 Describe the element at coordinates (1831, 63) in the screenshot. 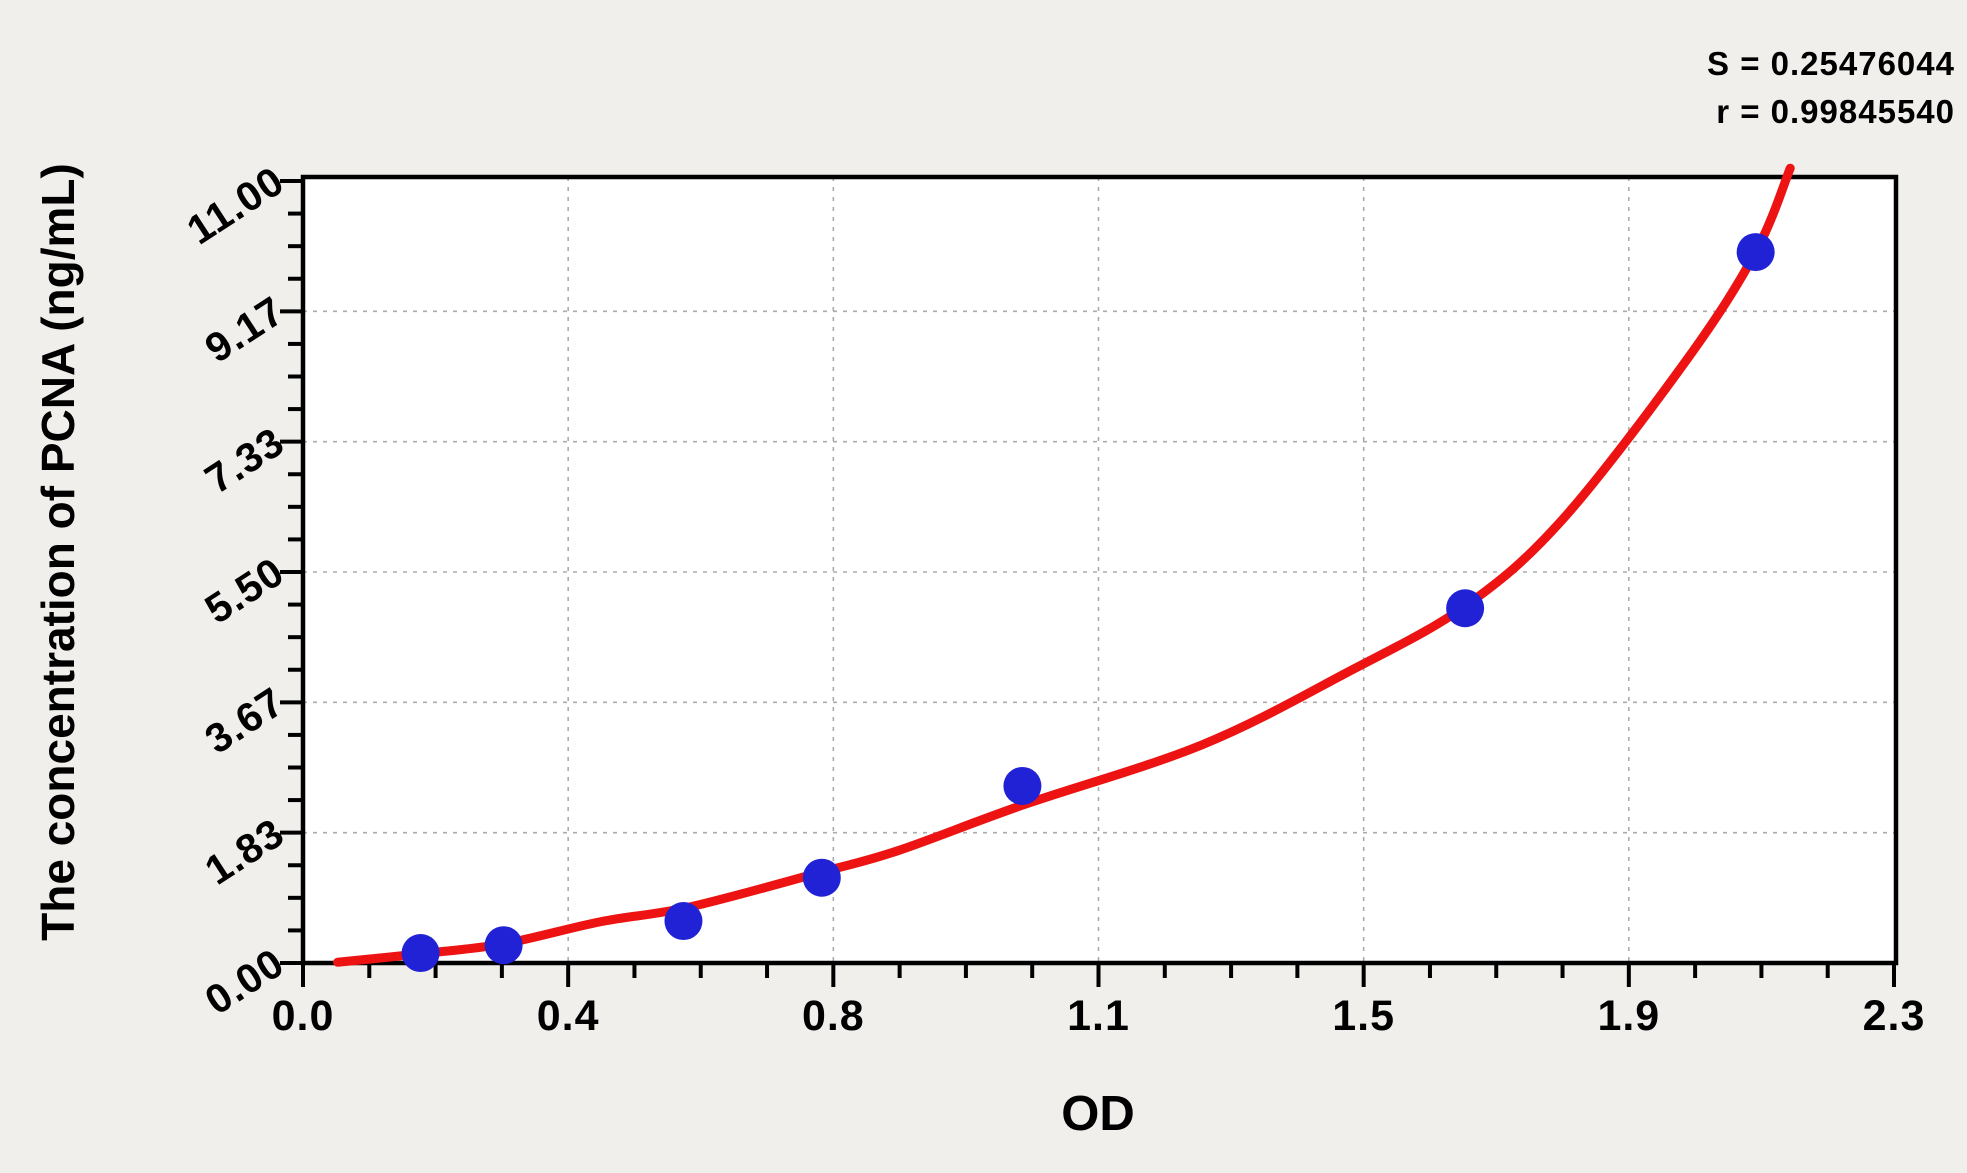

I see `fit-statistic-s: S = 0.25476044` at that location.